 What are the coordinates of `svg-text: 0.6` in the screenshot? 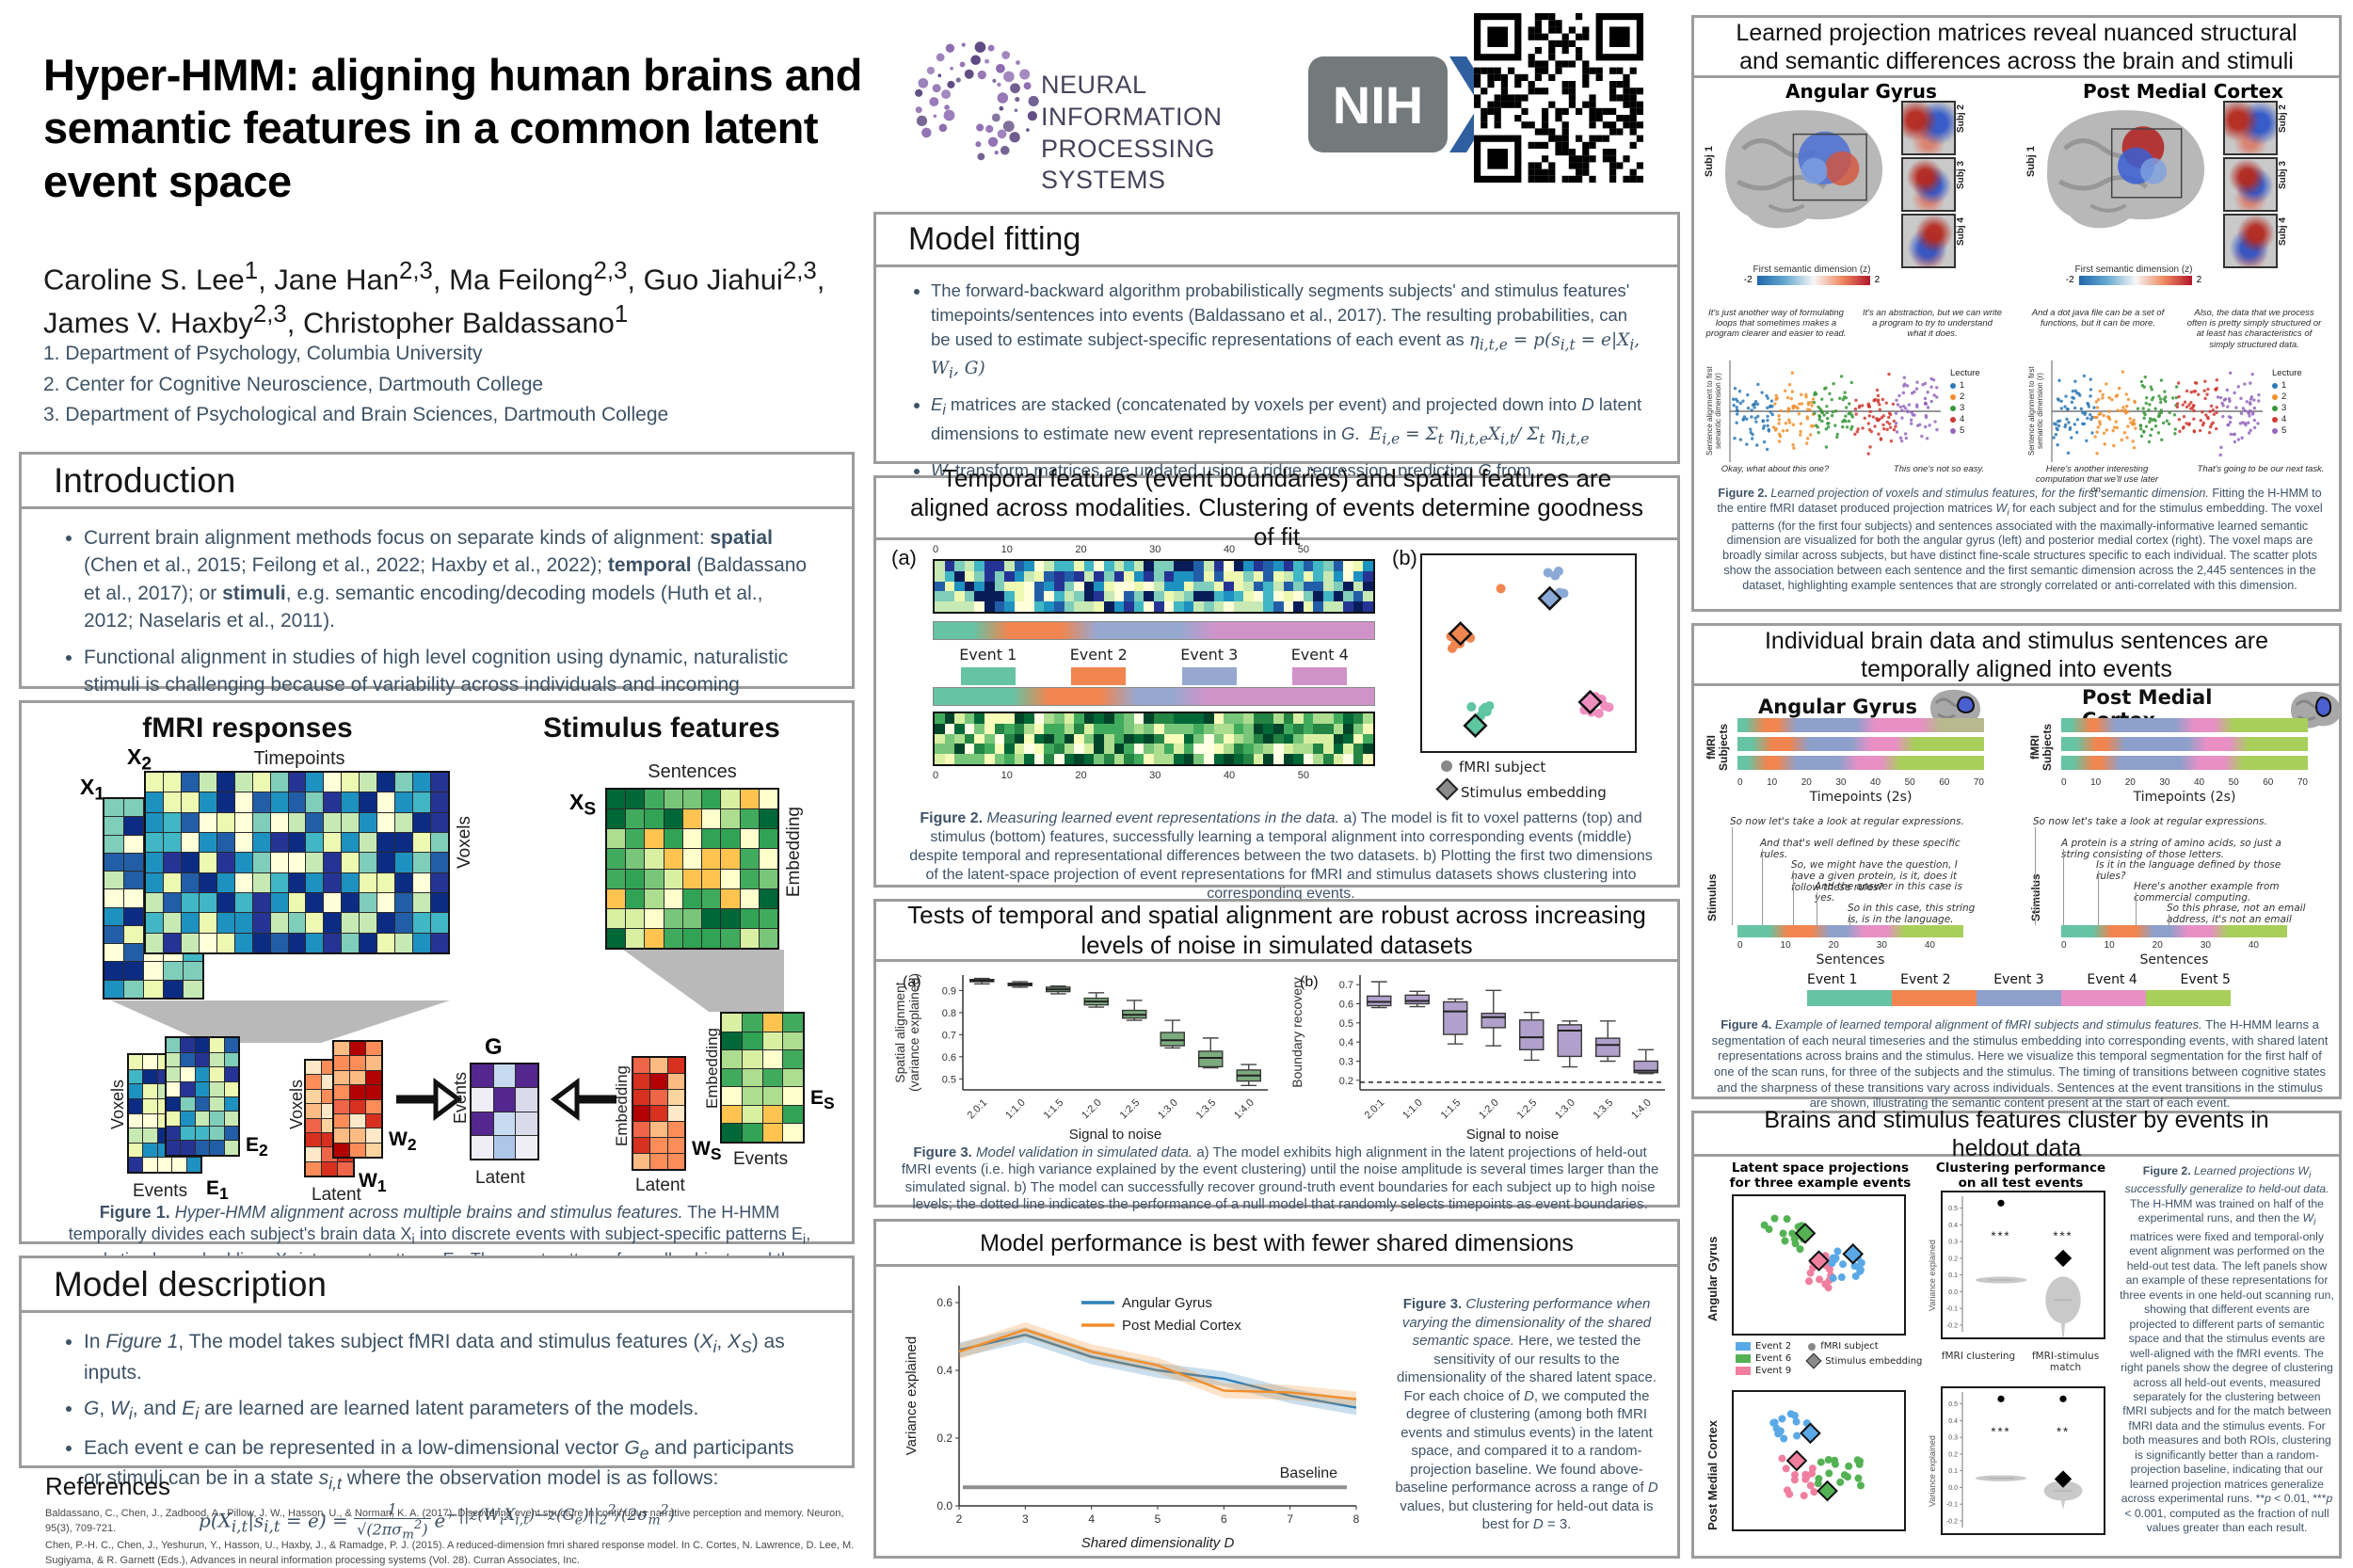 It's located at (949, 1058).